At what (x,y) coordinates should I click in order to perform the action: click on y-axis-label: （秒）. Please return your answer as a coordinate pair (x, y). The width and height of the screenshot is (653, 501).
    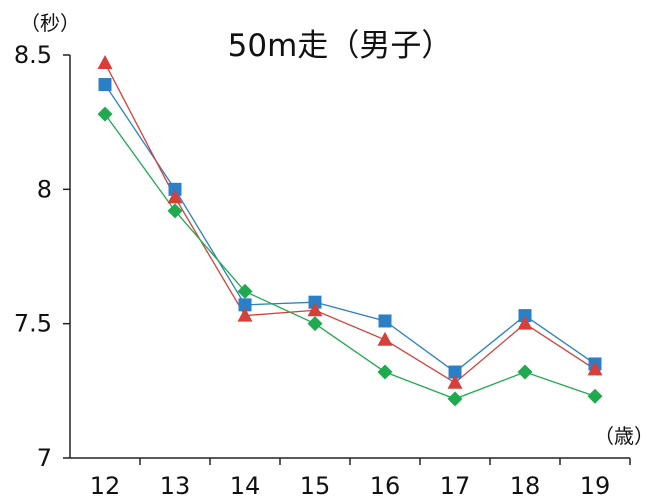
    Looking at the image, I should click on (50, 23).